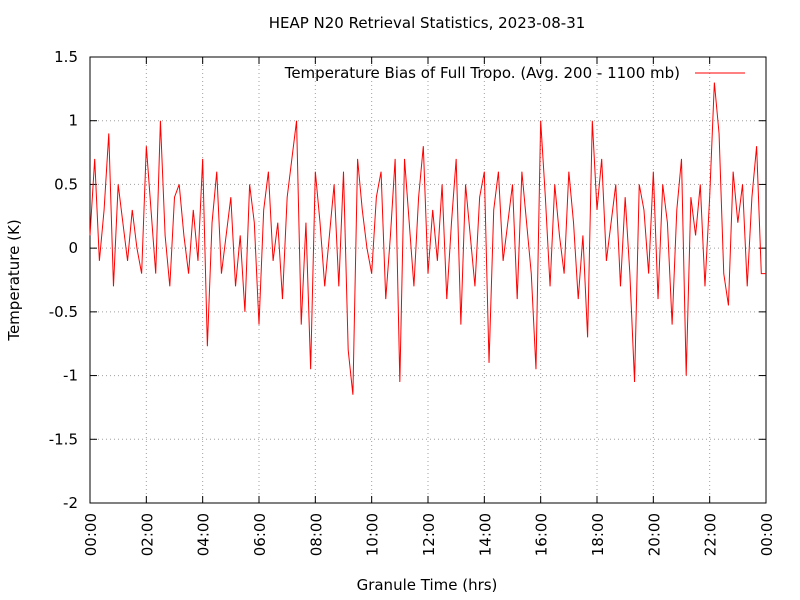  What do you see at coordinates (485, 534) in the screenshot?
I see `x-tick-label: 14:00` at bounding box center [485, 534].